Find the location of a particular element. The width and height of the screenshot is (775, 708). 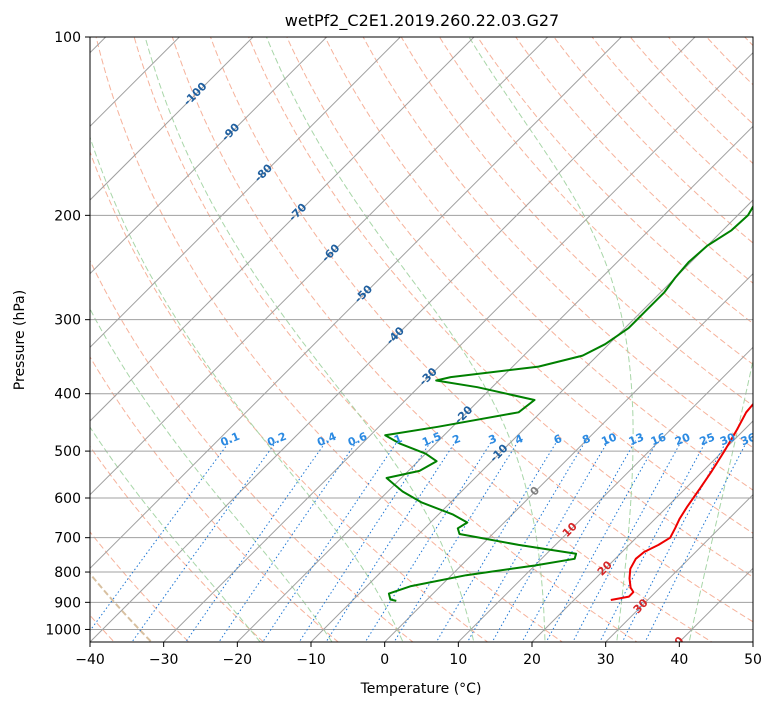

mixing-ratio-label: 1.5 is located at coordinates (431, 439).